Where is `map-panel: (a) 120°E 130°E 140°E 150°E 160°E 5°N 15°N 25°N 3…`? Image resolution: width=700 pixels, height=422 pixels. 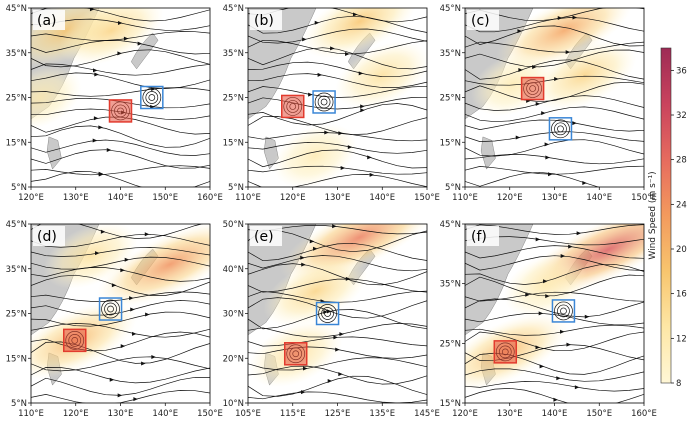
map-panel: (a) 120°E 130°E 140°E 150°E 160°E 5°N 15°N 25°N 3… is located at coordinates (114, 103).